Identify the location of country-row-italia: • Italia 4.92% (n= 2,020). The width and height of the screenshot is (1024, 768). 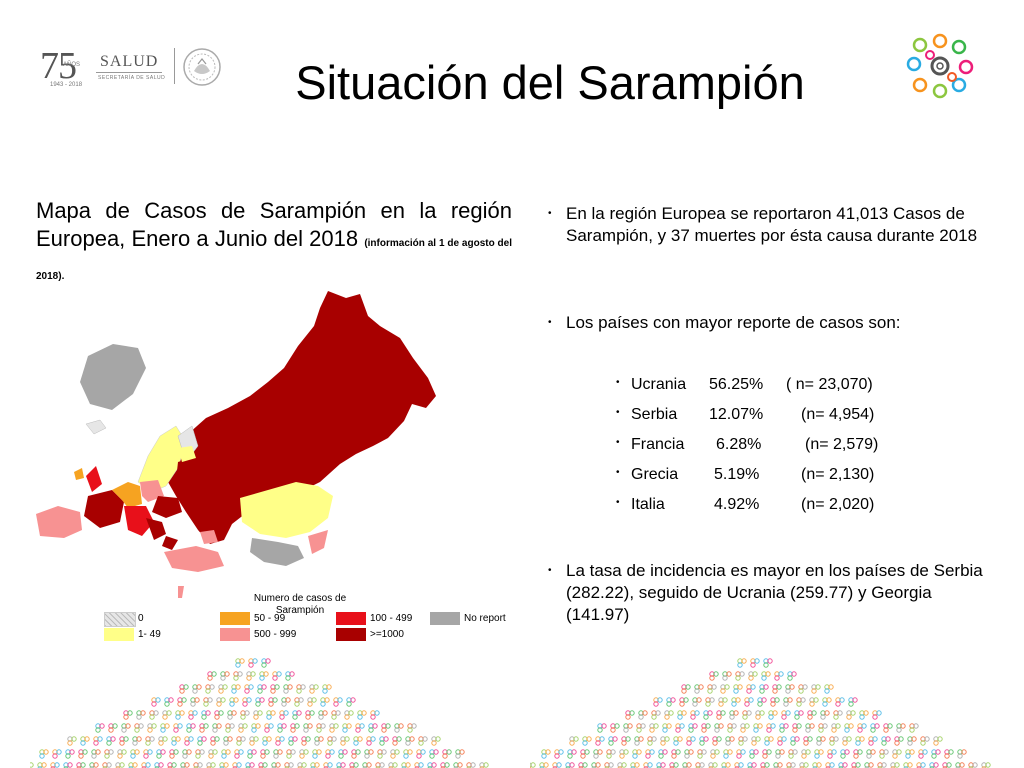
(773, 506).